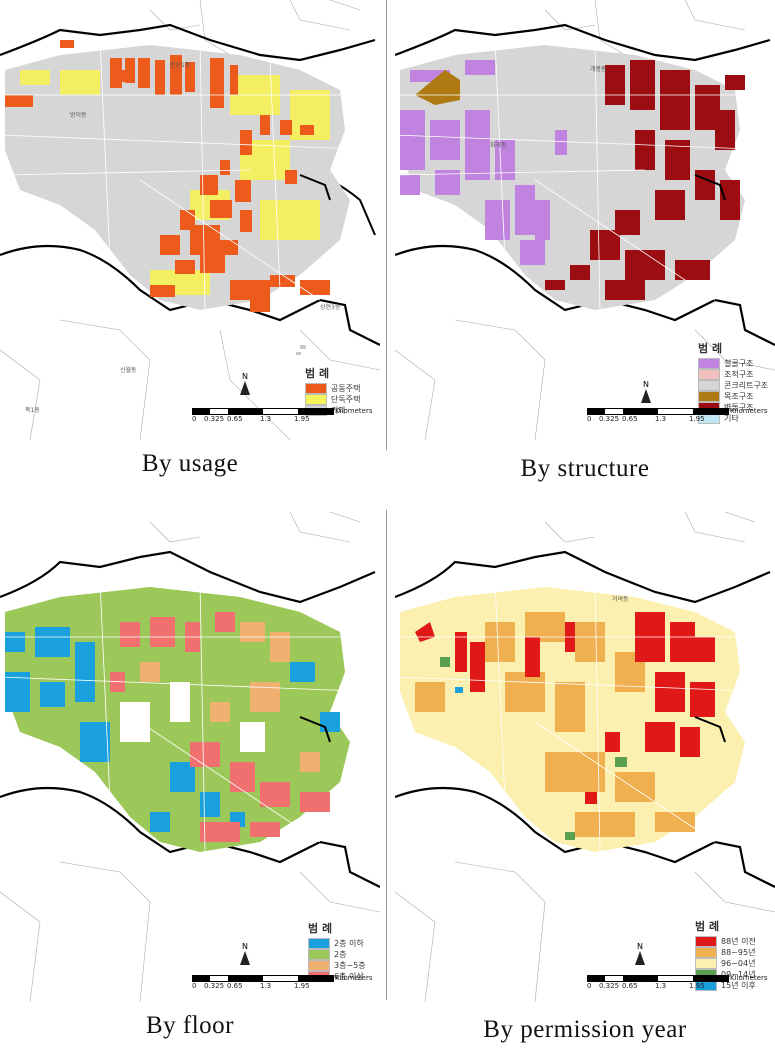 This screenshot has height=1049, width=775. Describe the element at coordinates (620, 599) in the screenshot. I see `place-label: 거여동` at that location.